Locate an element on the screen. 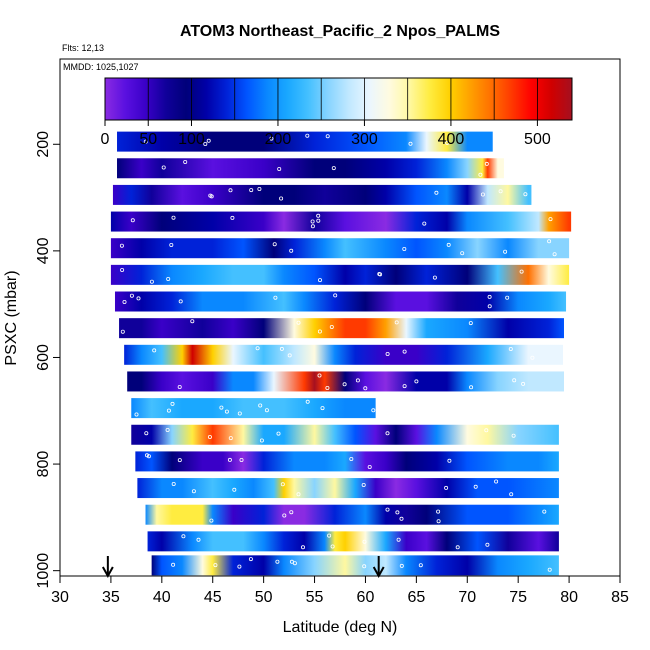  date-annotation: MMDD: 1025,1027 is located at coordinates (101, 67).